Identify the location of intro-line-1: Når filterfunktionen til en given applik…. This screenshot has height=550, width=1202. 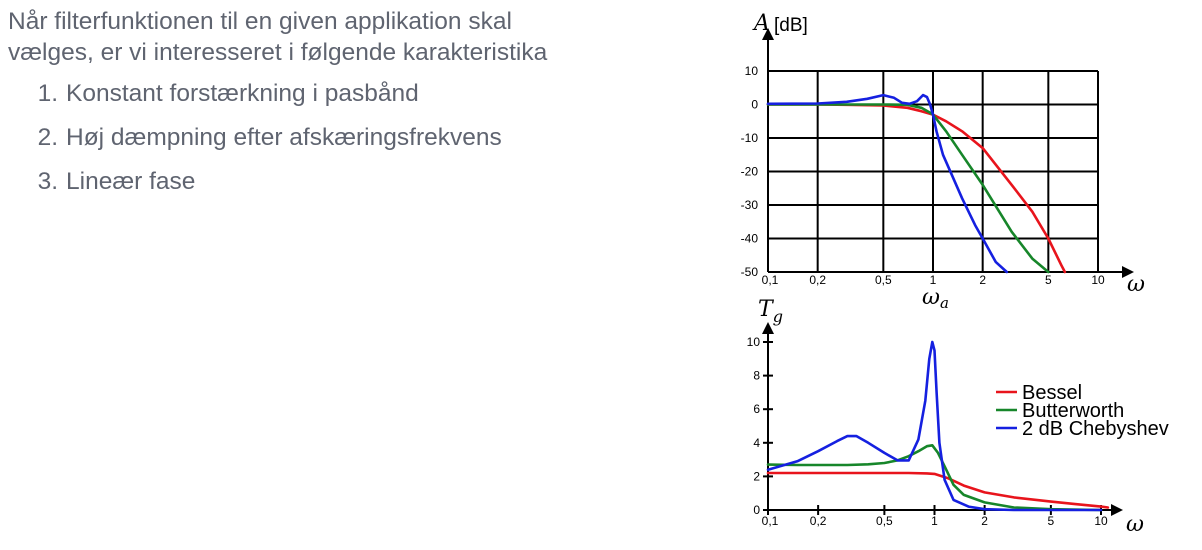
(260, 21).